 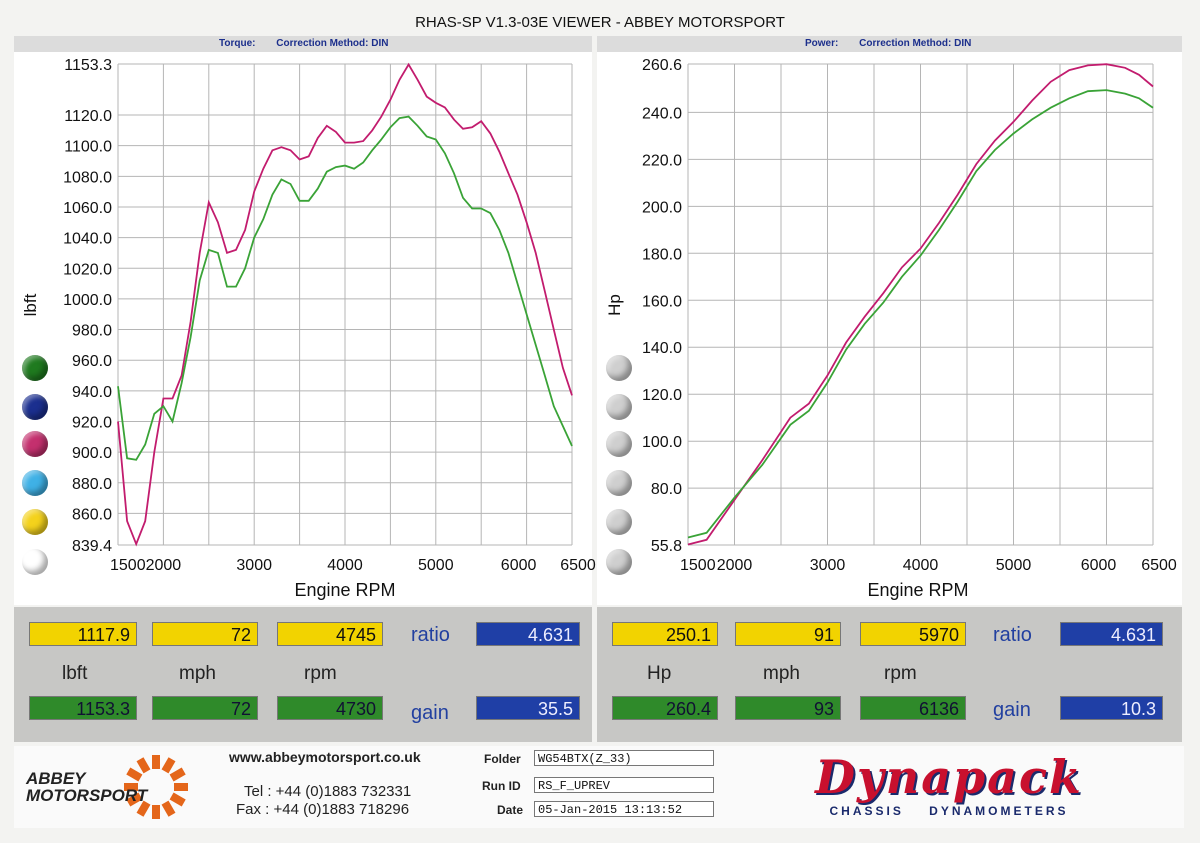 I want to click on peak-mph-box: 72, so click(x=205, y=708).